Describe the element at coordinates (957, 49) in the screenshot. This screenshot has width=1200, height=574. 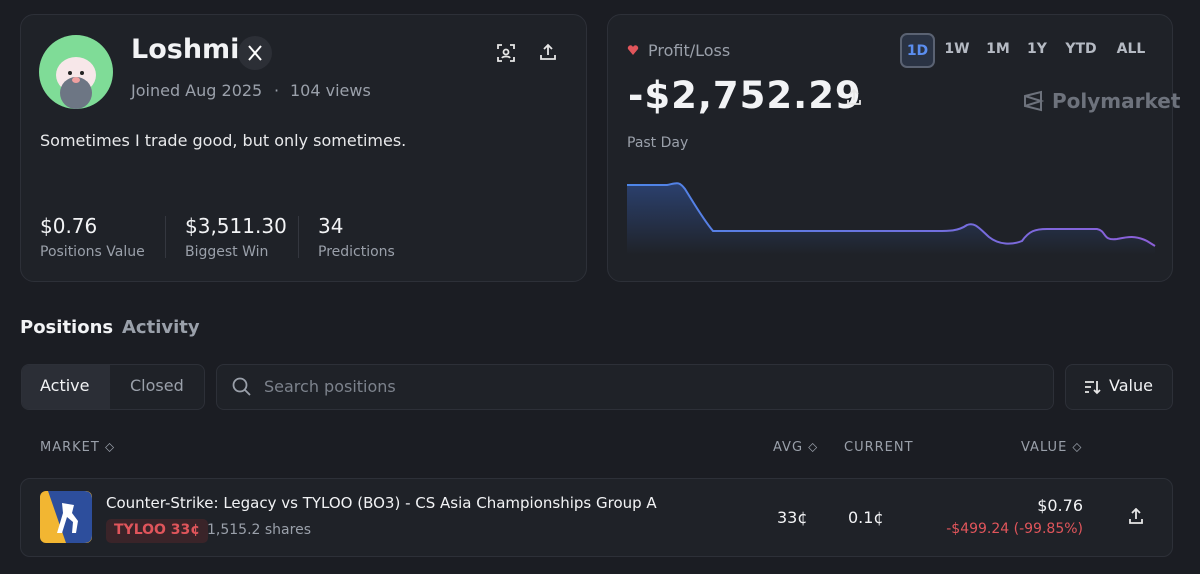
I see `range-button: 1W` at that location.